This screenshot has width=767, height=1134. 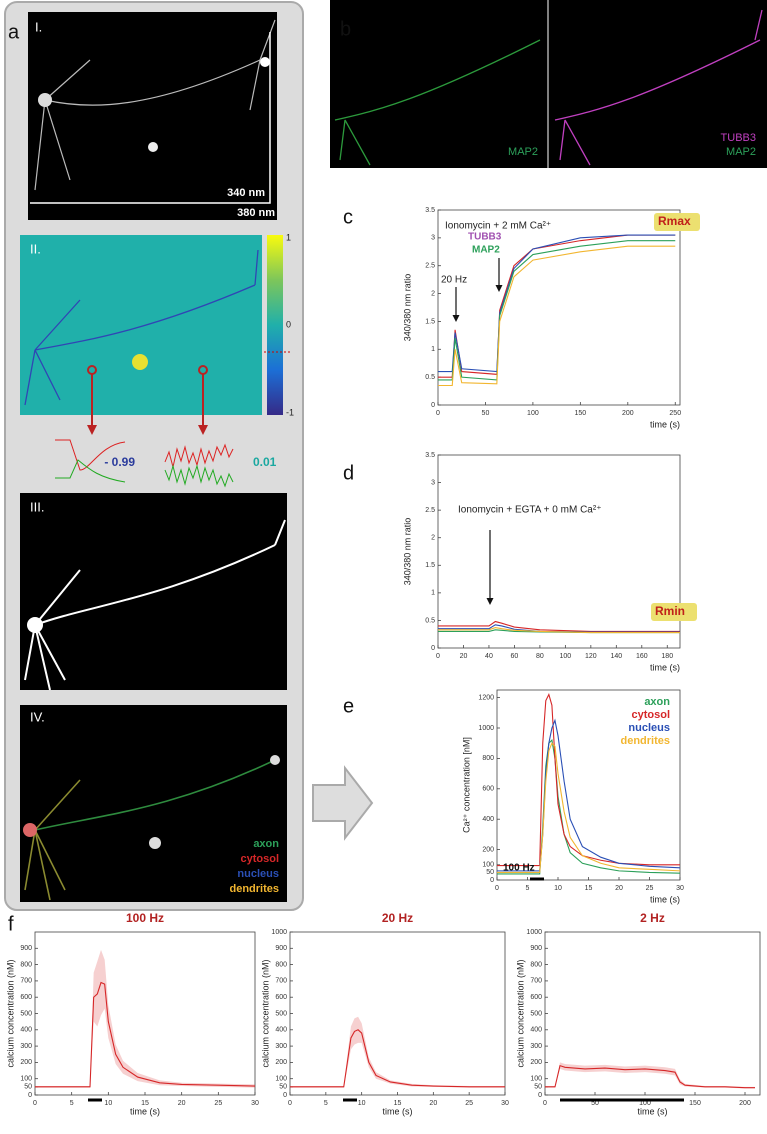 I want to click on soma, so click(x=265, y=62).